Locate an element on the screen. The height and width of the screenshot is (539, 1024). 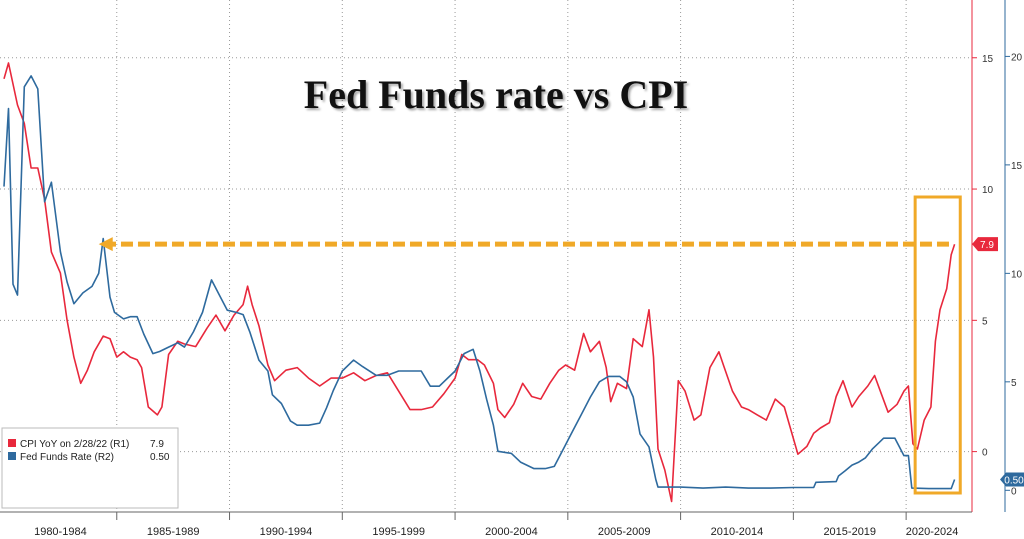
x-tick-label: 1985-1989 is located at coordinates (173, 532).